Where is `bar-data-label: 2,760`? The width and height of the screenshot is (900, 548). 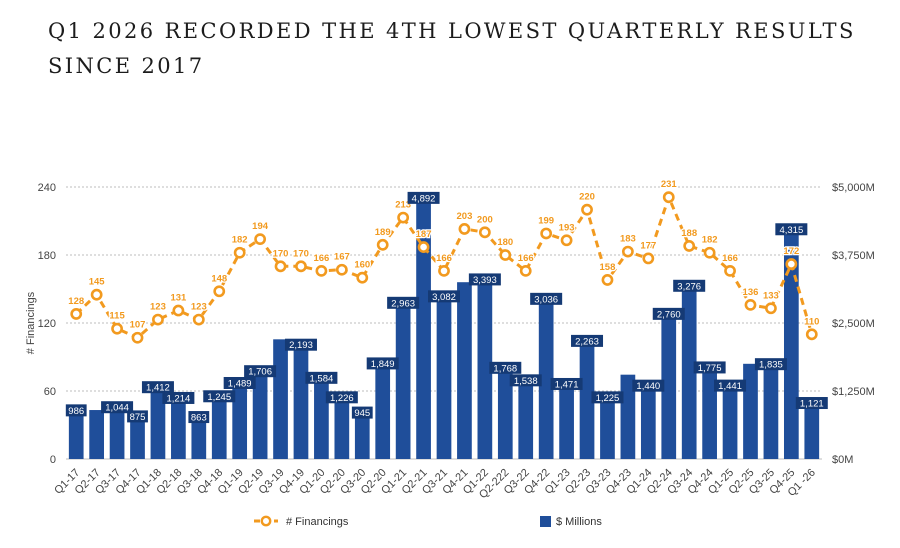
bar-data-label: 2,760 is located at coordinates (669, 314).